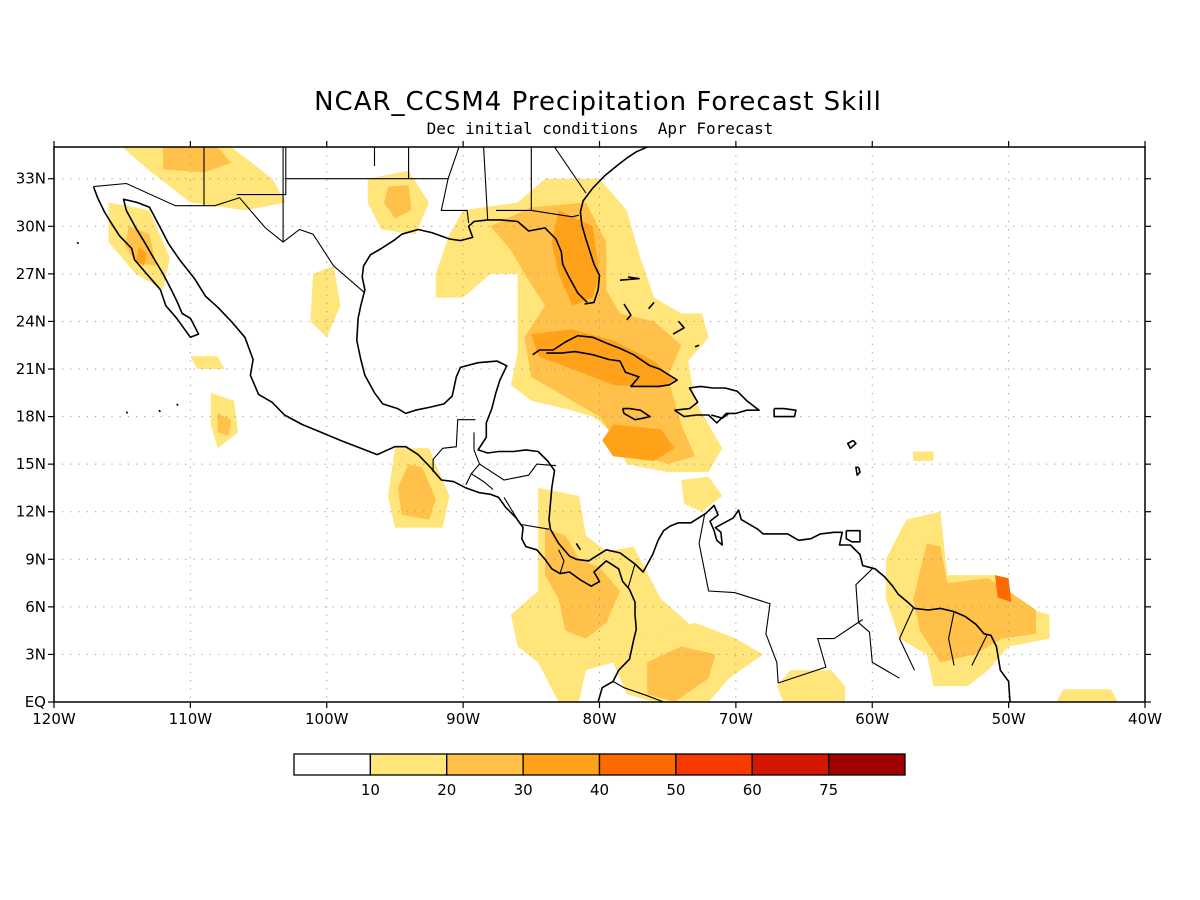 The image size is (1200, 900). What do you see at coordinates (1009, 719) in the screenshot?
I see `lon-tick-label: 50W` at bounding box center [1009, 719].